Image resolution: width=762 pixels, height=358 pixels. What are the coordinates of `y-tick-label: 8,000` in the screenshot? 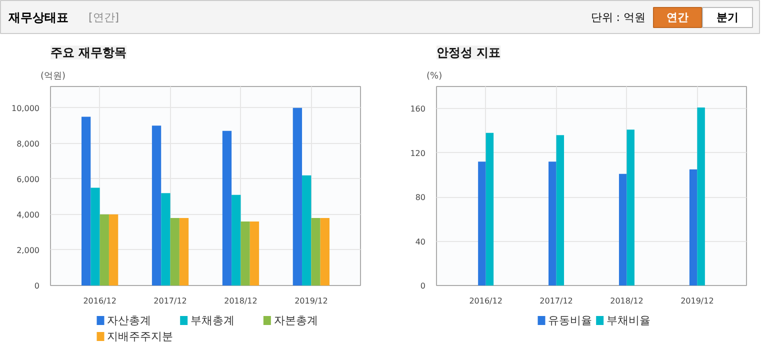 It's located at (28, 143).